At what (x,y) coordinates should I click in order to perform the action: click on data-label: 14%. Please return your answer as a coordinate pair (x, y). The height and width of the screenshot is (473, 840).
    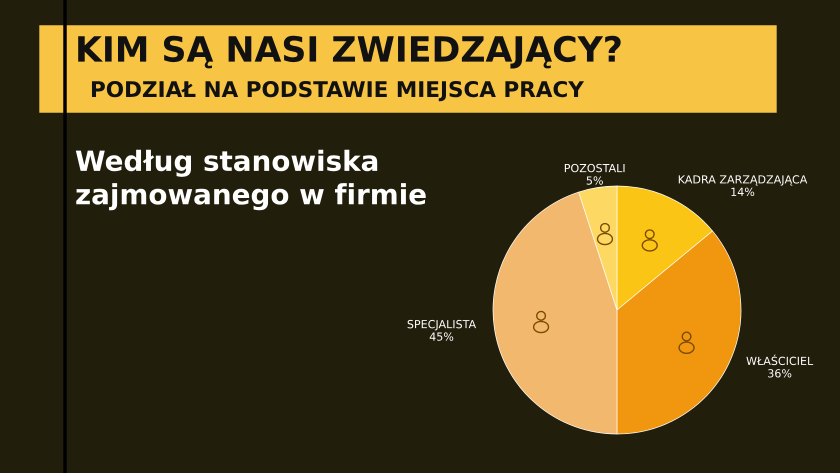
    Looking at the image, I should click on (742, 192).